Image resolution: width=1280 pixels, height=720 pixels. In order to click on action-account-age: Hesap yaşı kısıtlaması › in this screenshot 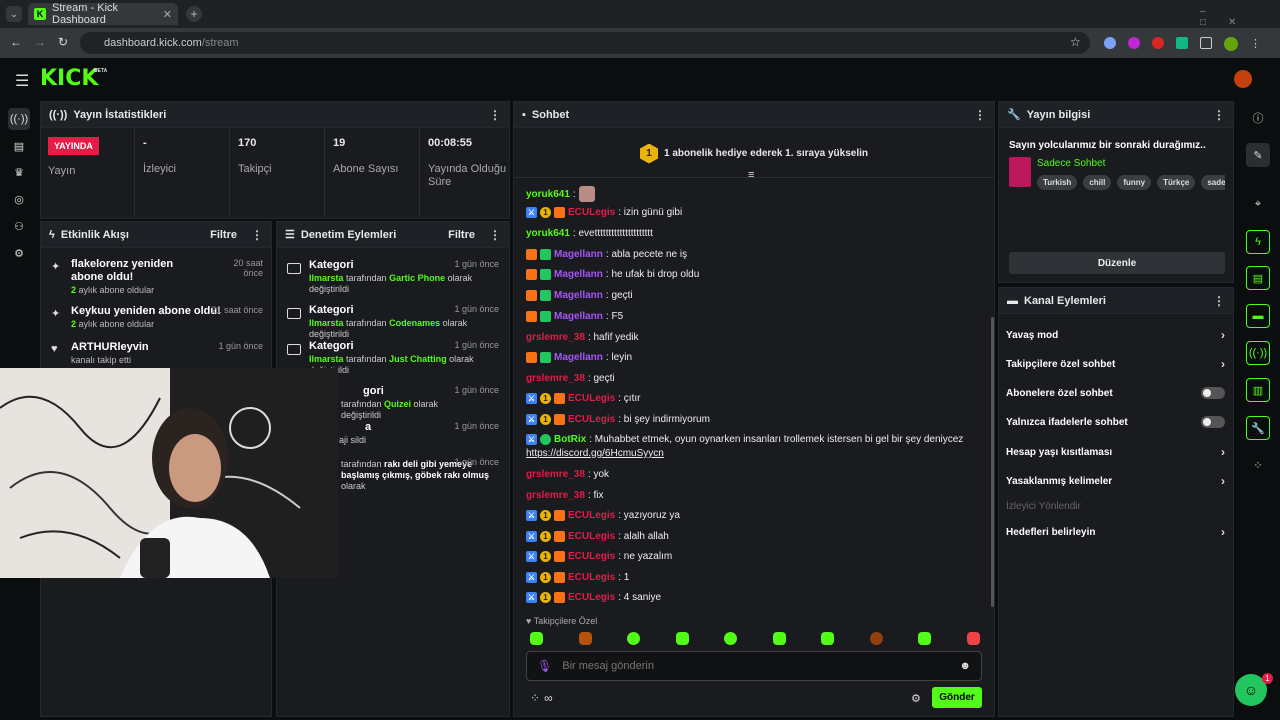, I will do `click(1115, 452)`.